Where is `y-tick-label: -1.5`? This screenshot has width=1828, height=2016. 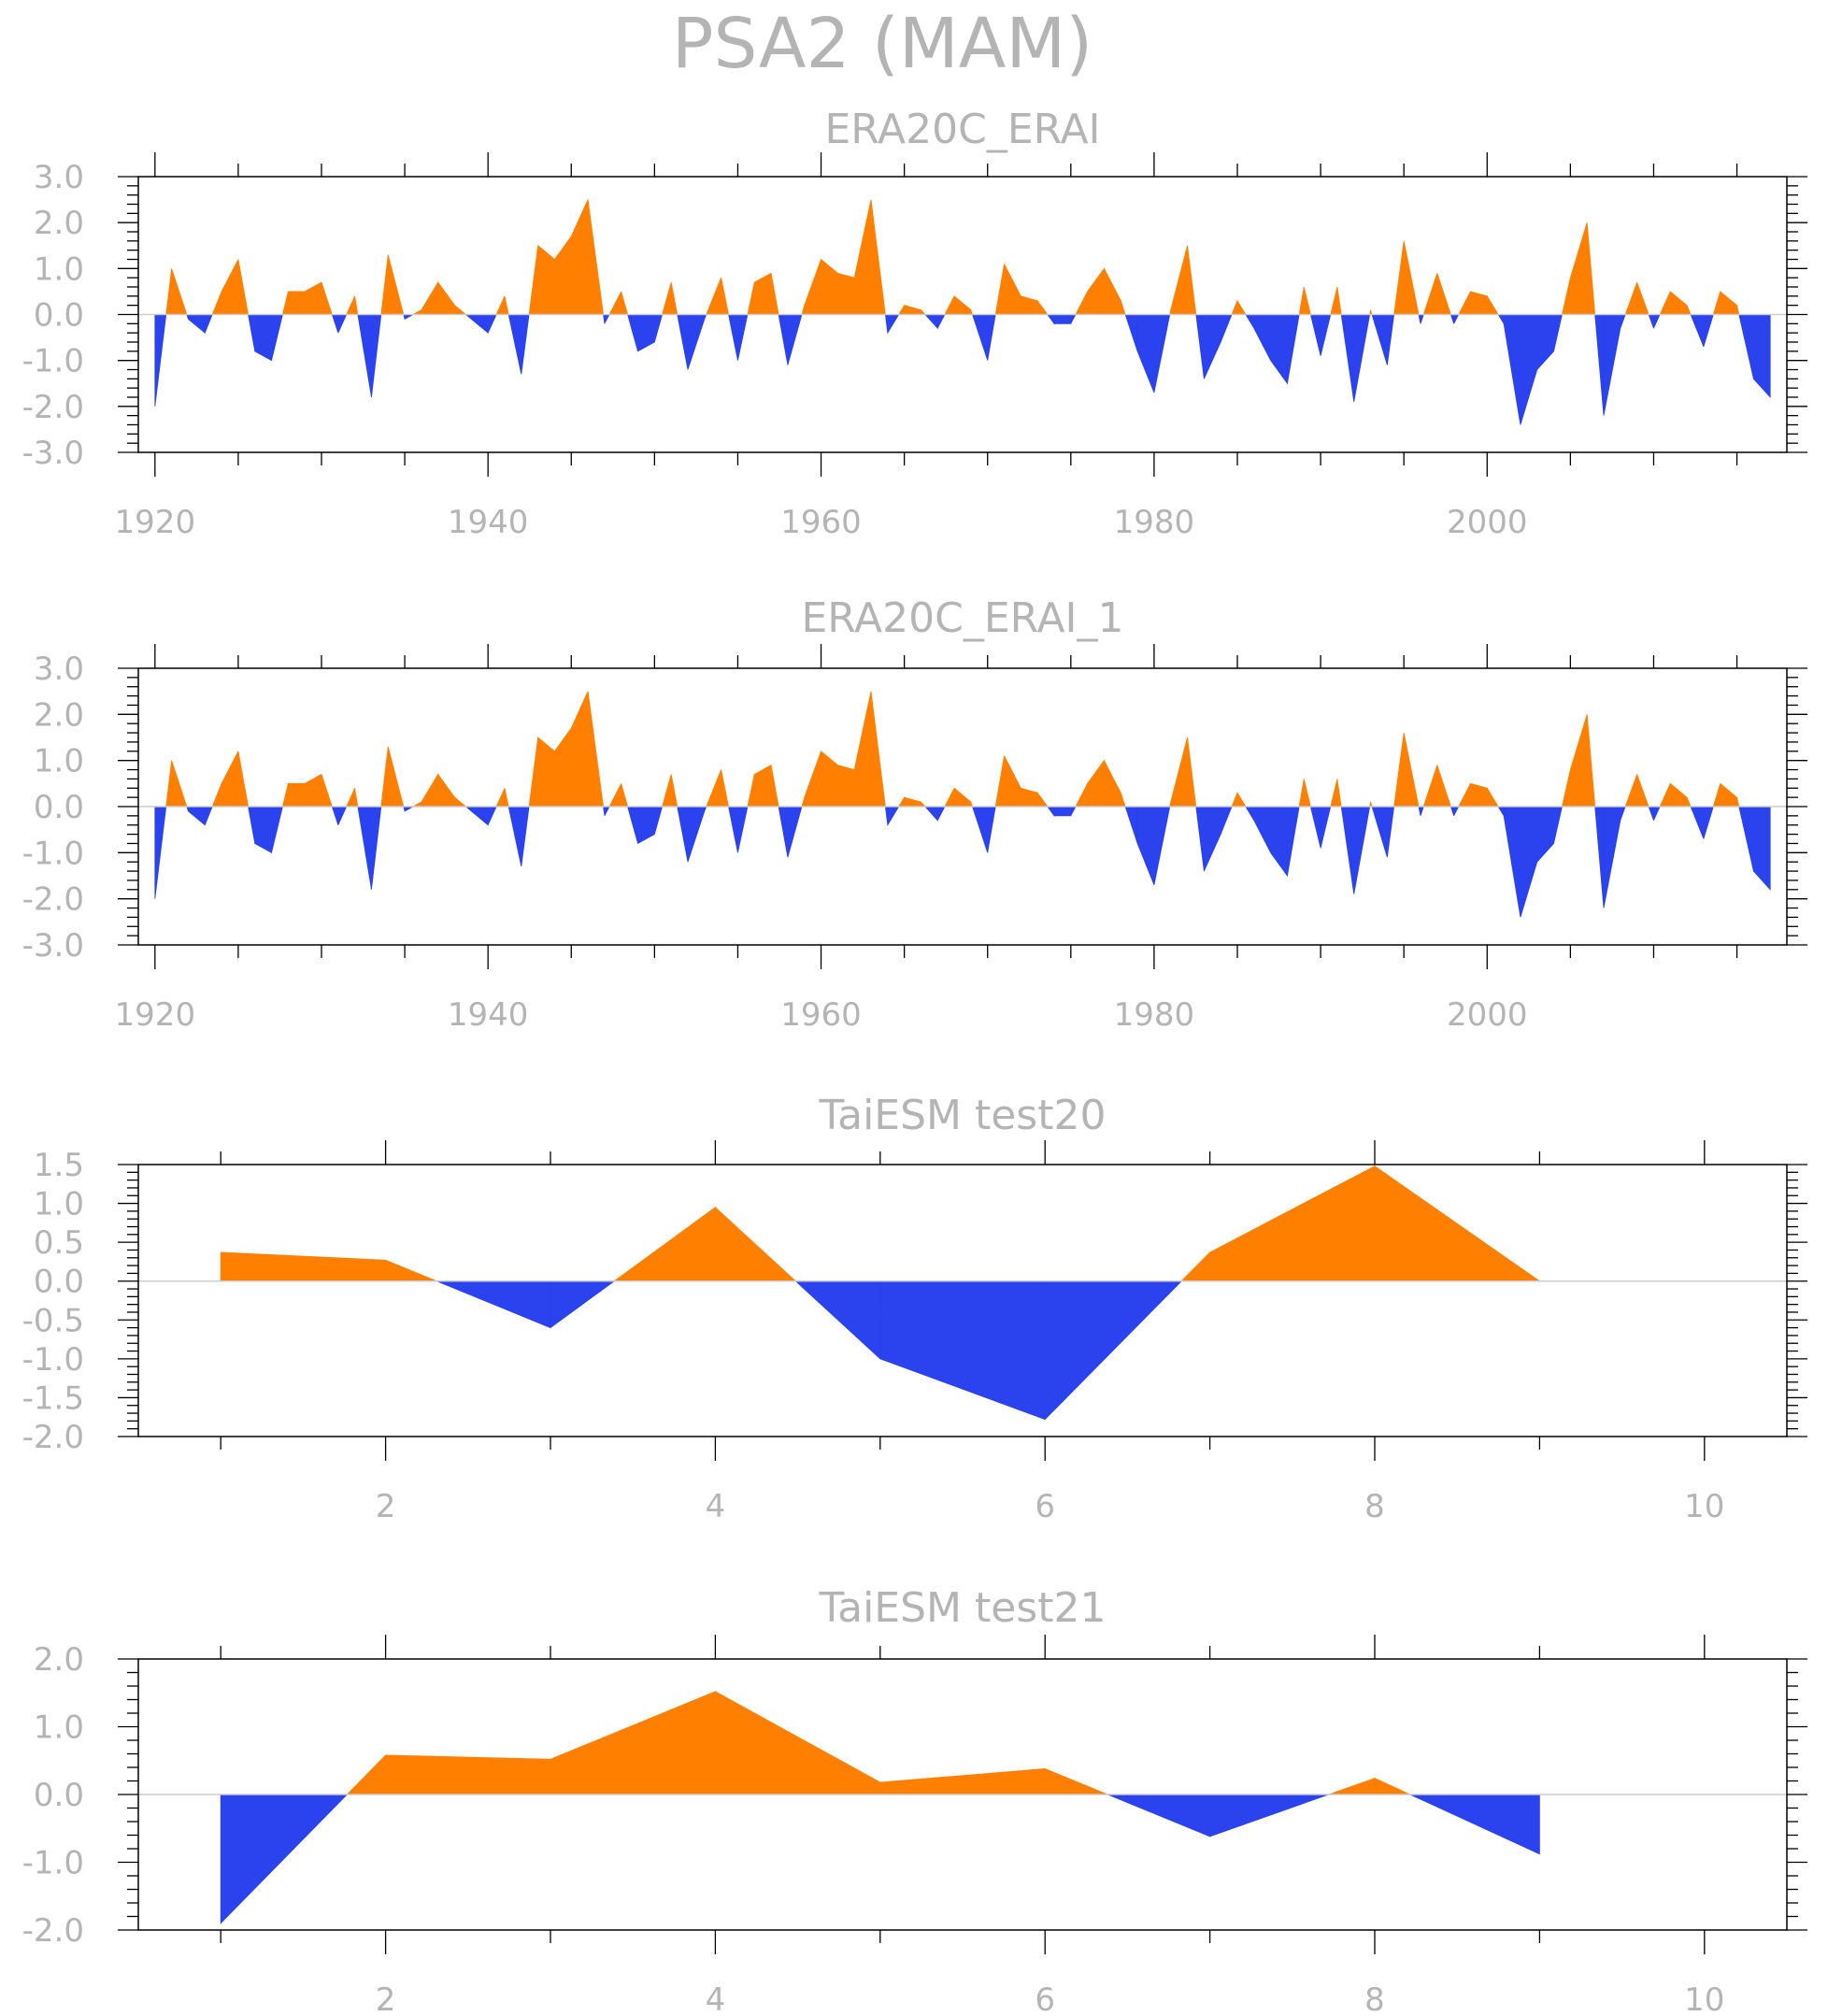
y-tick-label: -1.5 is located at coordinates (53, 1398).